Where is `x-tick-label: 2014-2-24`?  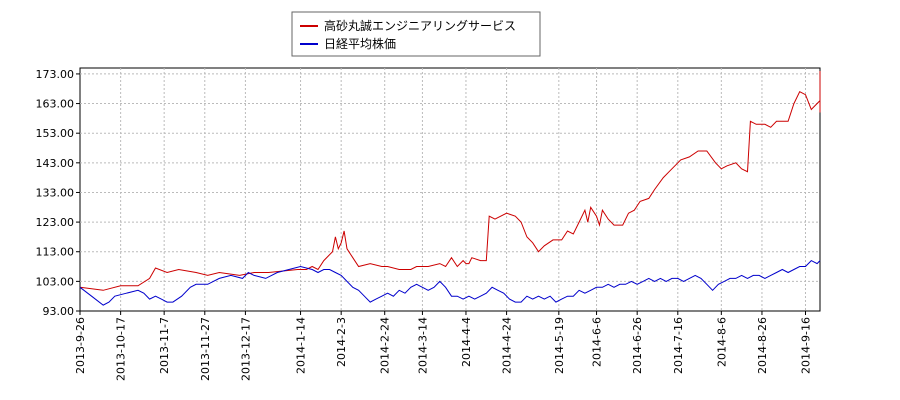
x-tick-label: 2014-2-24 is located at coordinates (385, 345).